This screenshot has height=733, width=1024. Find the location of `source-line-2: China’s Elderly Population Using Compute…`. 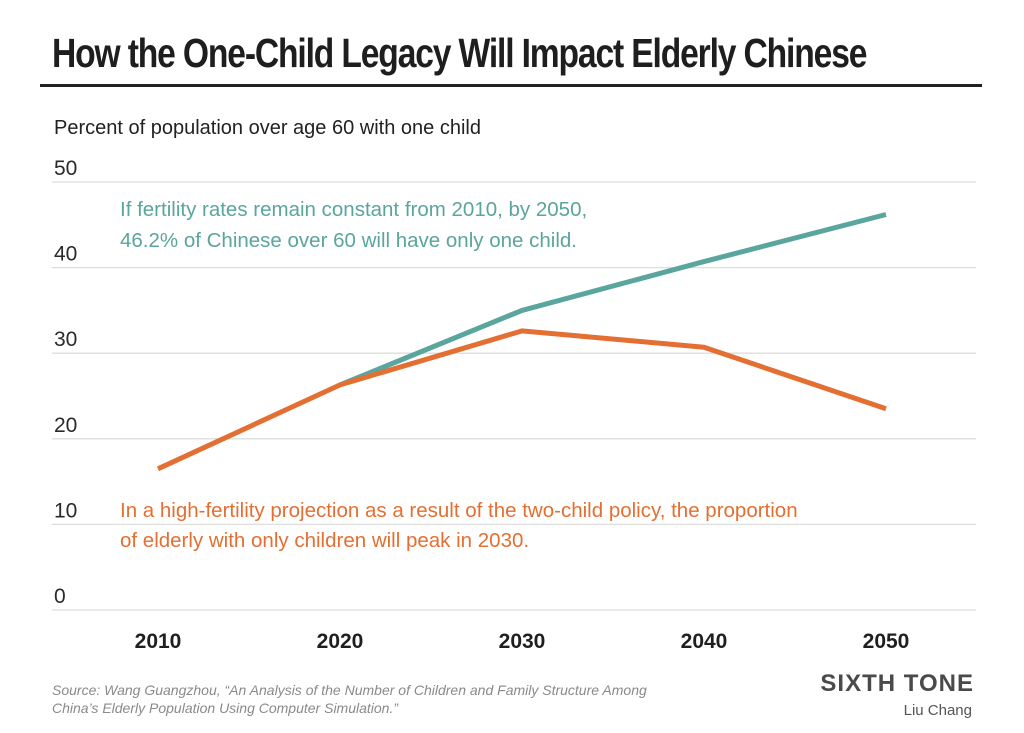

source-line-2: China’s Elderly Population Using Compute… is located at coordinates (225, 708).